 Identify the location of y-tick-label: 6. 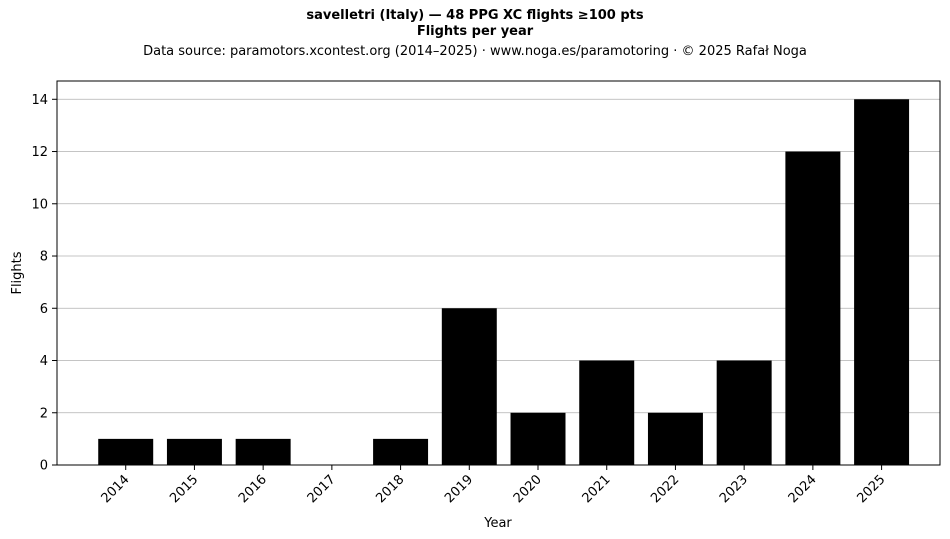
(44, 309).